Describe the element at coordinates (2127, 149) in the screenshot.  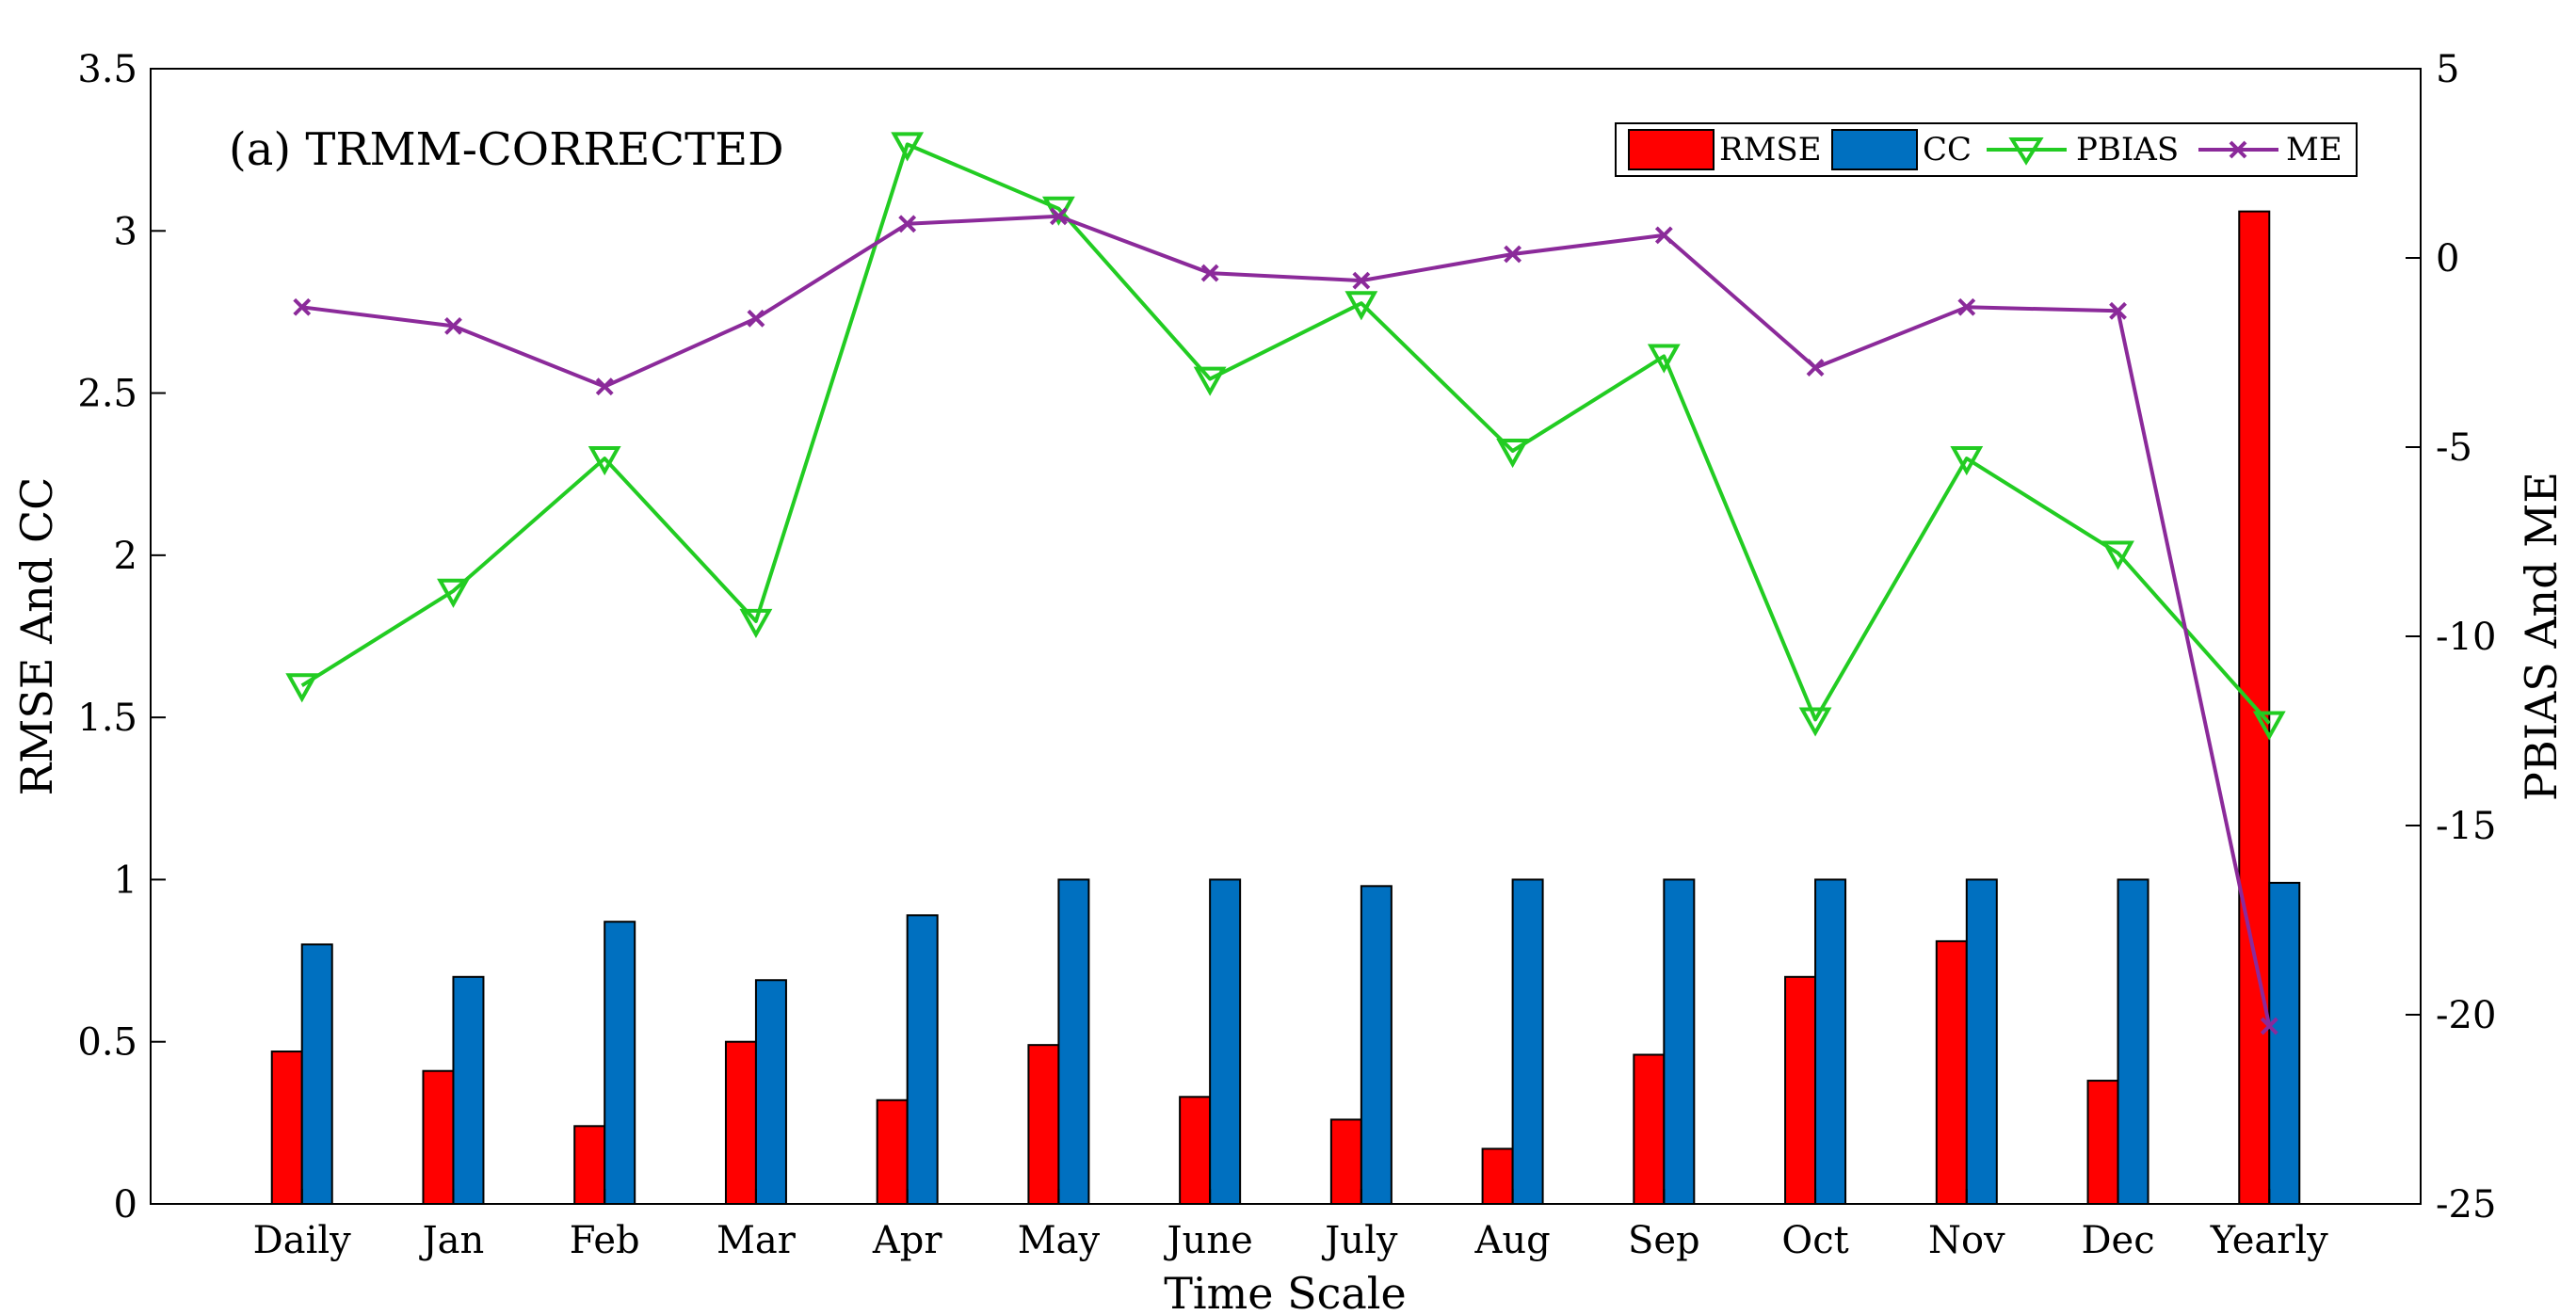
I see `legend-label-pbias: PBIAS` at that location.